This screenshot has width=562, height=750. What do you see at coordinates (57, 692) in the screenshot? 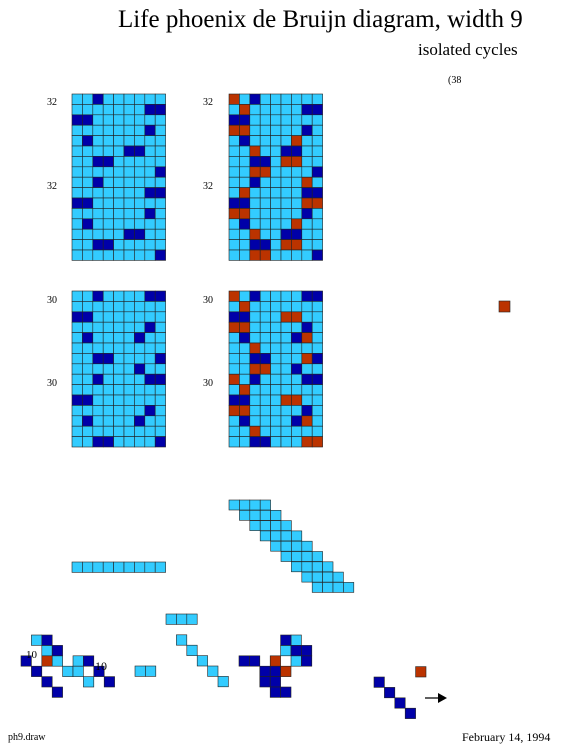
I see `fragment-1-dark-cell` at bounding box center [57, 692].